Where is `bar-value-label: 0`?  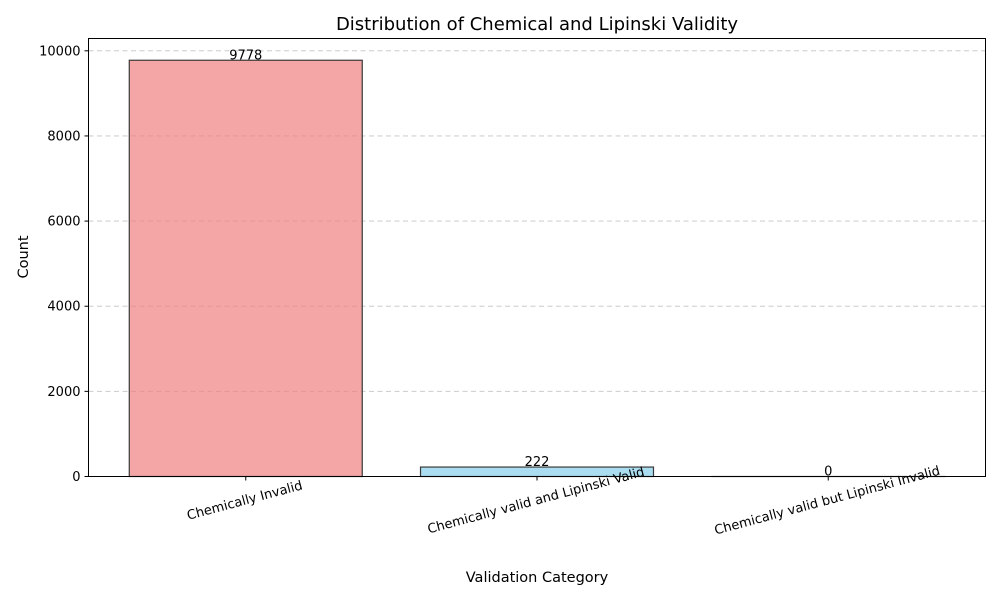
bar-value-label: 0 is located at coordinates (828, 472).